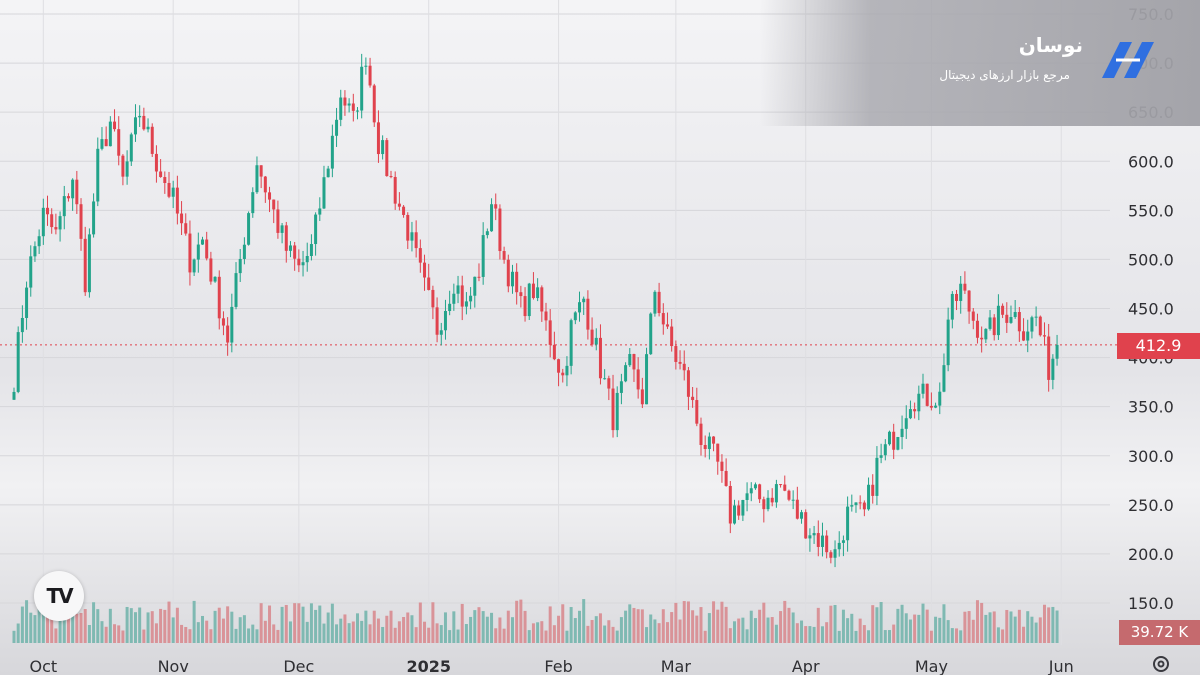  What do you see at coordinates (1151, 161) in the screenshot?
I see `price-tick-label: 600.0` at bounding box center [1151, 161].